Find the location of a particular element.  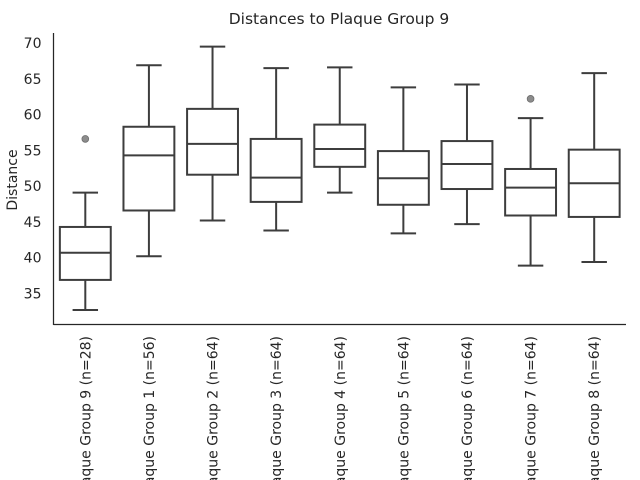

x-tick-label: Plaque Group 4 (n=64) is located at coordinates (341, 408).